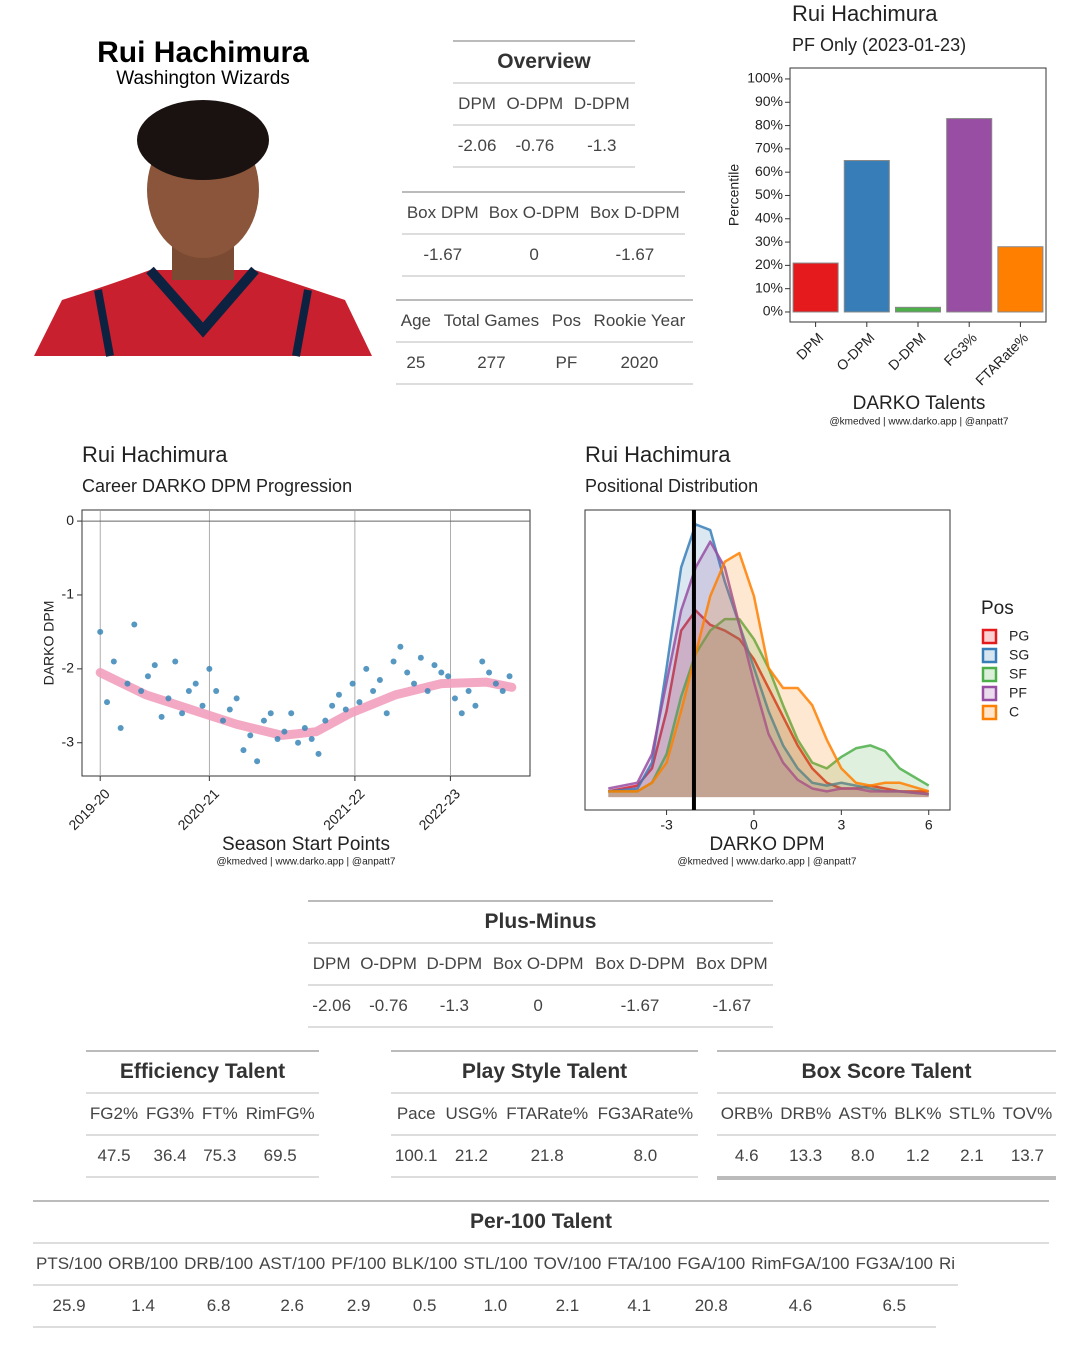 This screenshot has height=1354, width=1080. I want to click on player-photo, so click(203, 228).